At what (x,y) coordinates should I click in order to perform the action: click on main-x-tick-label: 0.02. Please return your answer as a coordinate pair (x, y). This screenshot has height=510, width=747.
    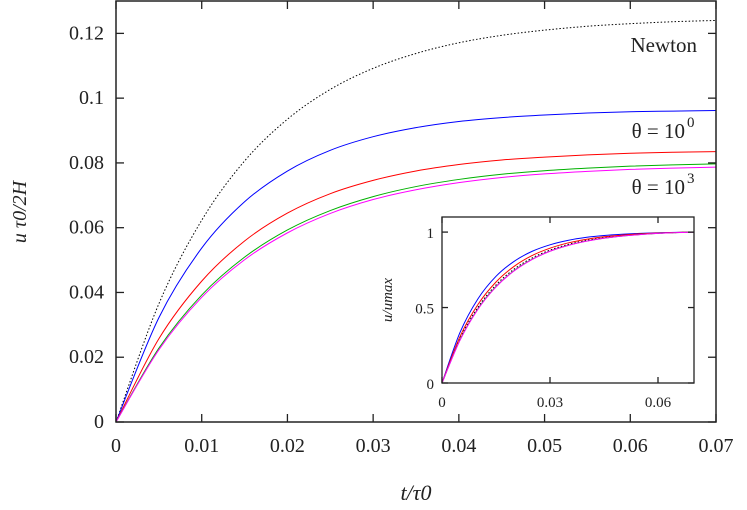
    Looking at the image, I should click on (287, 446).